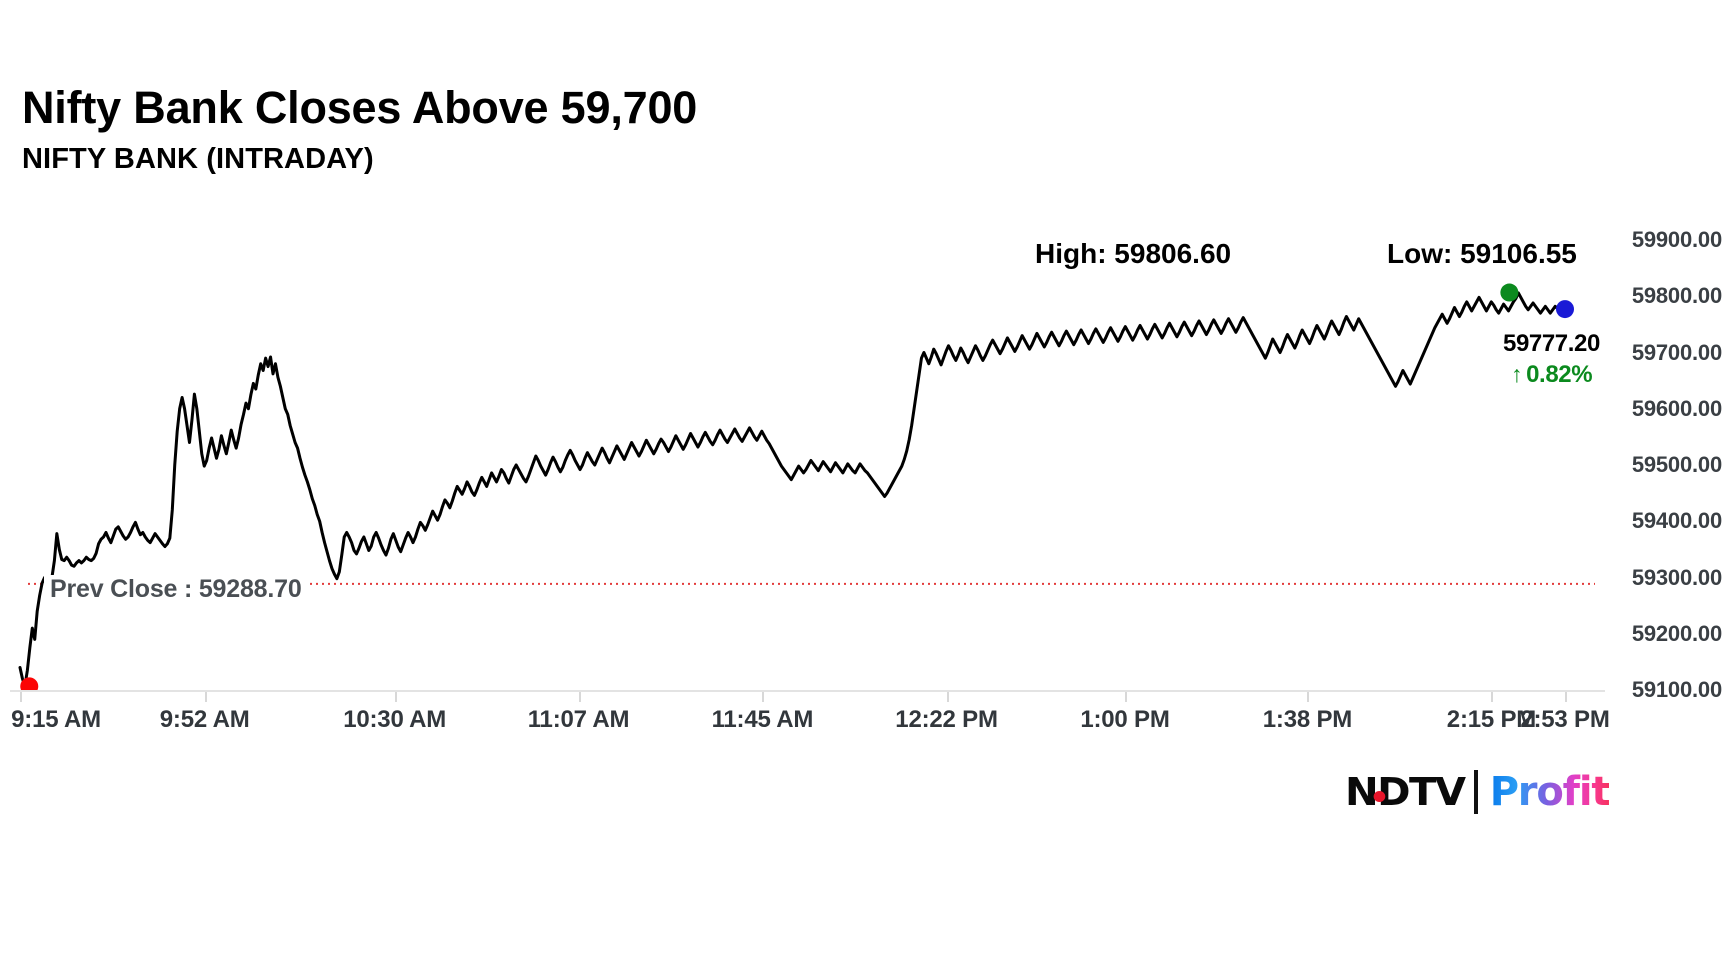 The width and height of the screenshot is (1728, 972). I want to click on x-axis-label: 2:53 PM, so click(1565, 719).